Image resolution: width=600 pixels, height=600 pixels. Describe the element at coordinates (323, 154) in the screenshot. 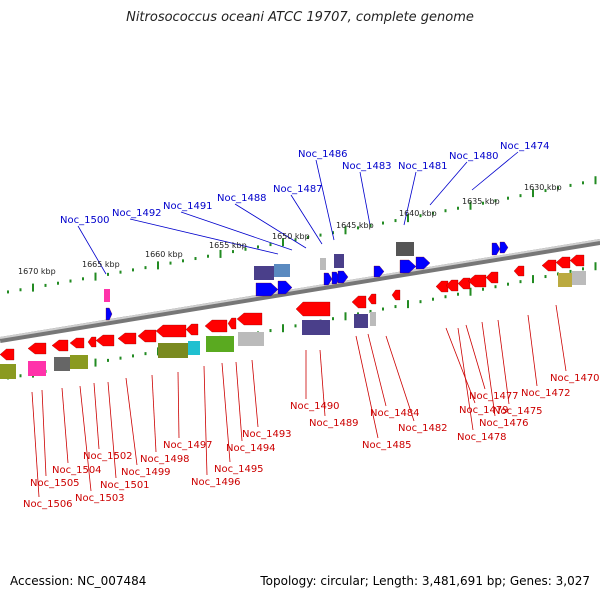

I see `forward-gene-label: Noc_1486` at that location.